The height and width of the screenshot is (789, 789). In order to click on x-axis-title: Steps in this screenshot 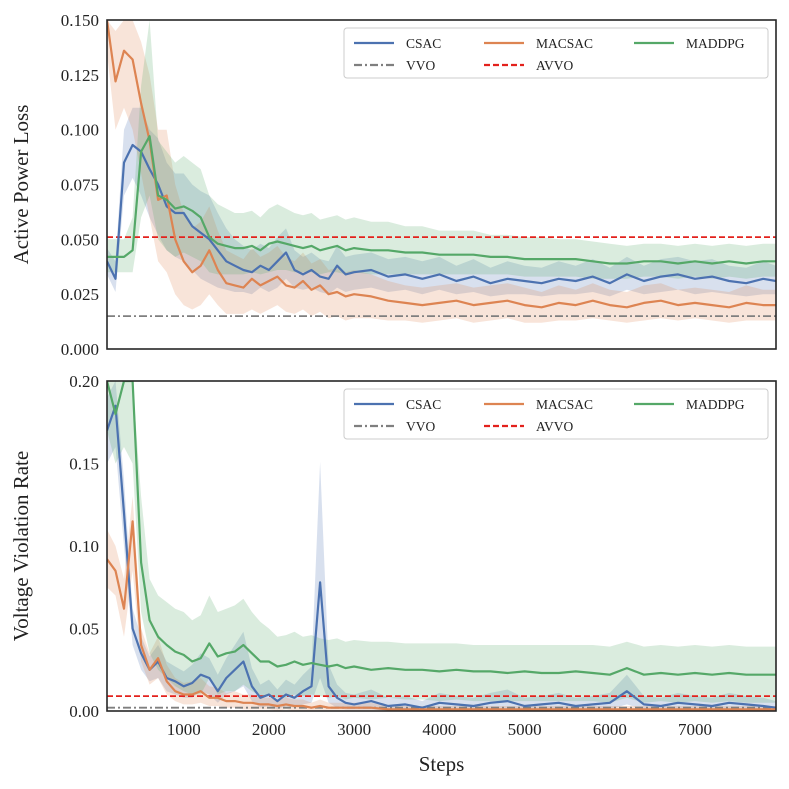, I will do `click(442, 764)`.